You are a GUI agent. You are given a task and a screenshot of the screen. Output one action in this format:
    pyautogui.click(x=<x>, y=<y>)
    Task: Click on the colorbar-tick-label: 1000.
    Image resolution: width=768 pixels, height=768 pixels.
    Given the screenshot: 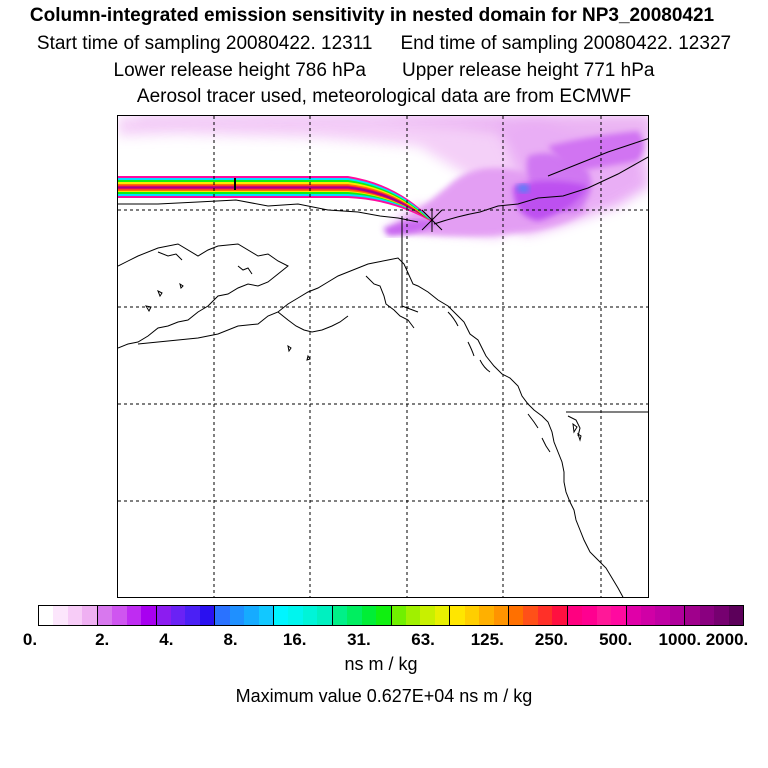 What is the action you would take?
    pyautogui.click(x=680, y=639)
    